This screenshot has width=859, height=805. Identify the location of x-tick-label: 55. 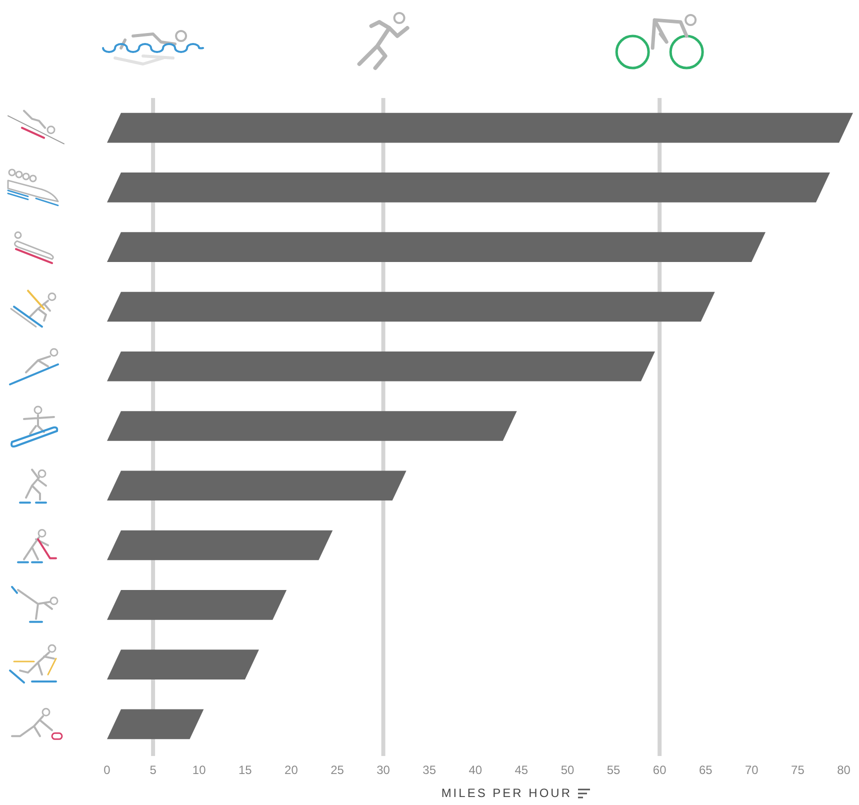
(613, 770).